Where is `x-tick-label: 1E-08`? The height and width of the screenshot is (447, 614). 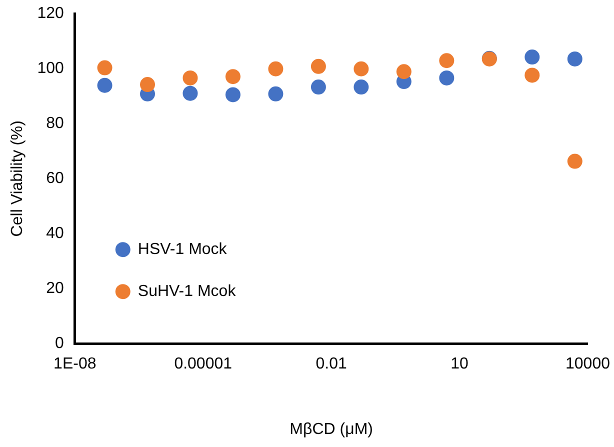 x-tick-label: 1E-08 is located at coordinates (75, 364).